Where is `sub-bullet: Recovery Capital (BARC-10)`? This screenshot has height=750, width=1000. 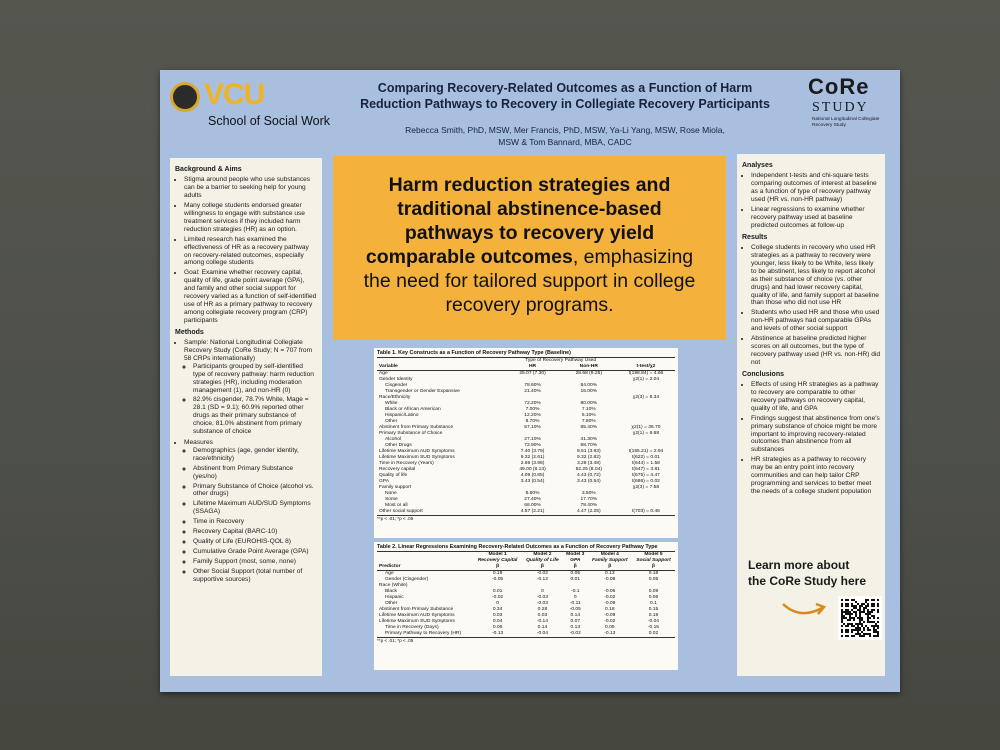
sub-bullet: Recovery Capital (BARC-10) is located at coordinates (255, 532).